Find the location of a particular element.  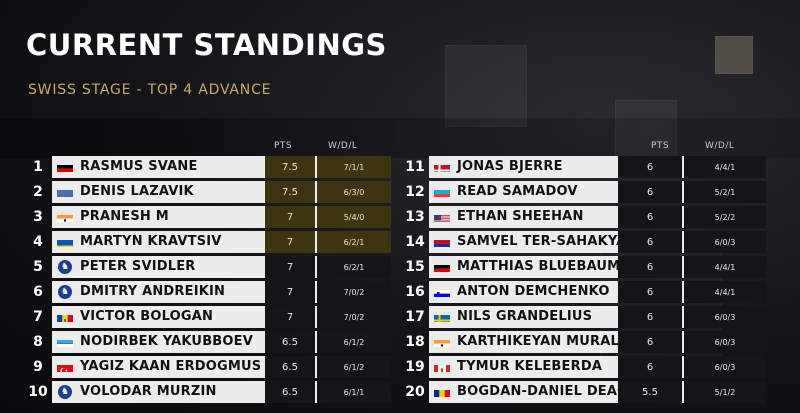

armenia-flag-icon is located at coordinates (442, 241).